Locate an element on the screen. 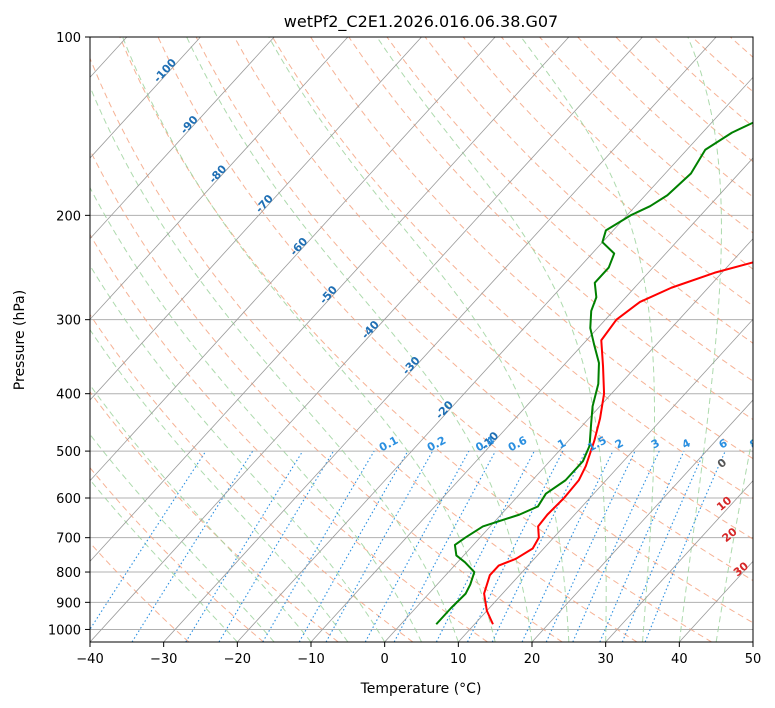 The height and width of the screenshot is (708, 775). x-tick-label: −10 is located at coordinates (310, 659).